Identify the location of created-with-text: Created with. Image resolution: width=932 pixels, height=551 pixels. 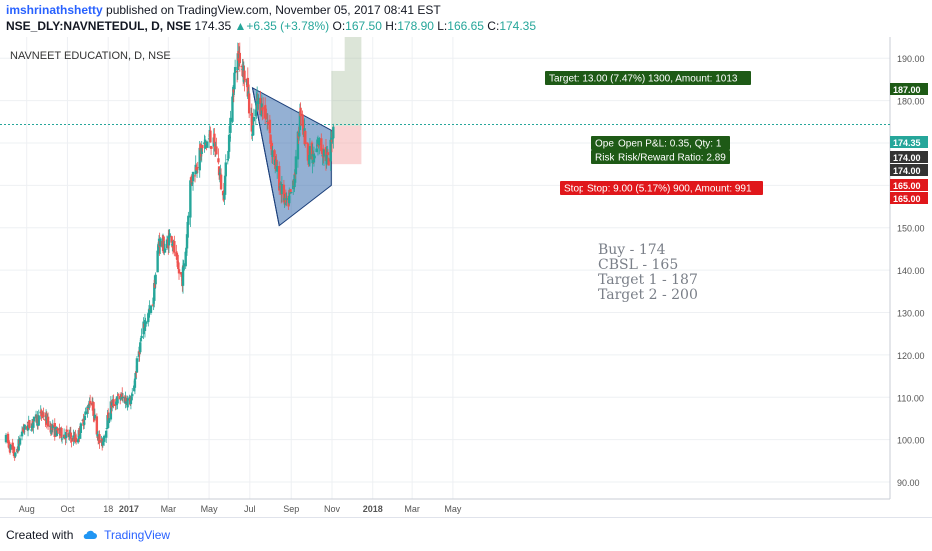
(40, 535).